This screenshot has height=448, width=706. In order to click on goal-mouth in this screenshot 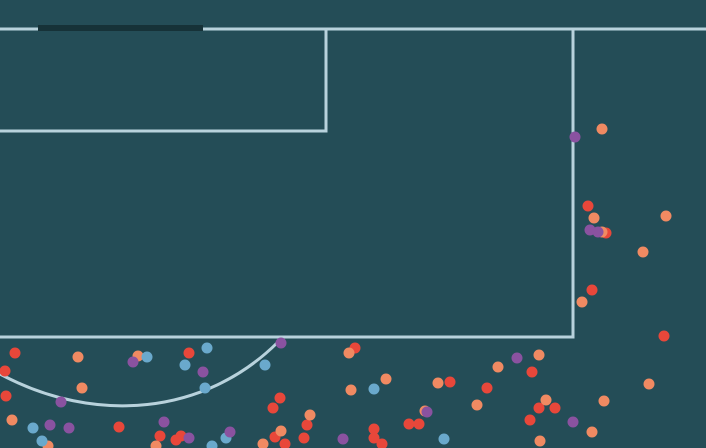, I will do `click(120, 28)`.